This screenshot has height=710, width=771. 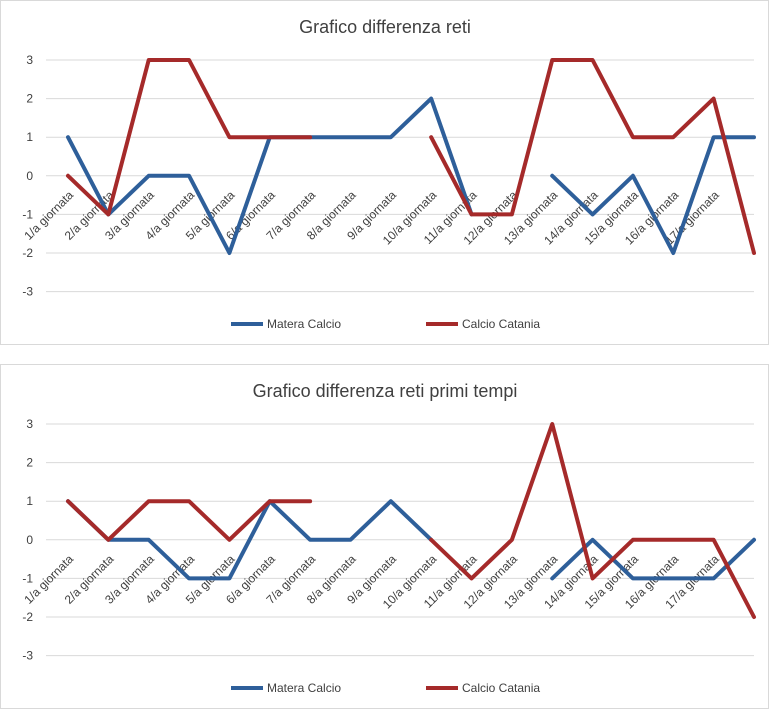 What do you see at coordinates (385, 391) in the screenshot?
I see `chart-title: Grafico differenza reti primi tempi` at bounding box center [385, 391].